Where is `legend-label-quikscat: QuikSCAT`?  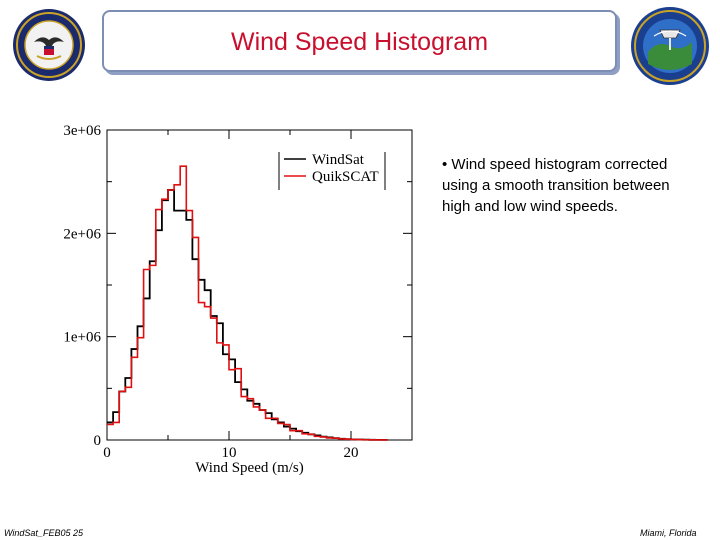
legend-label-quikscat: QuikSCAT is located at coordinates (345, 177).